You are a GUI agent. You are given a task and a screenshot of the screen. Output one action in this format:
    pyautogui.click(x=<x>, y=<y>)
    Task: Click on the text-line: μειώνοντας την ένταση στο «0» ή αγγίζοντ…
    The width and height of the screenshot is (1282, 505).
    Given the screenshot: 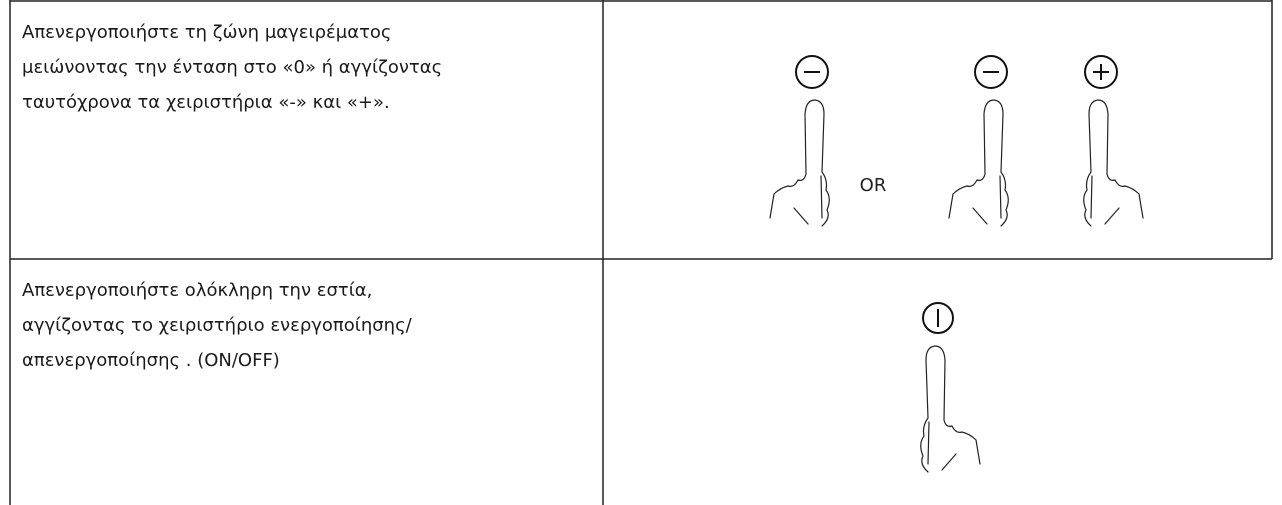 What is the action you would take?
    pyautogui.click(x=232, y=67)
    